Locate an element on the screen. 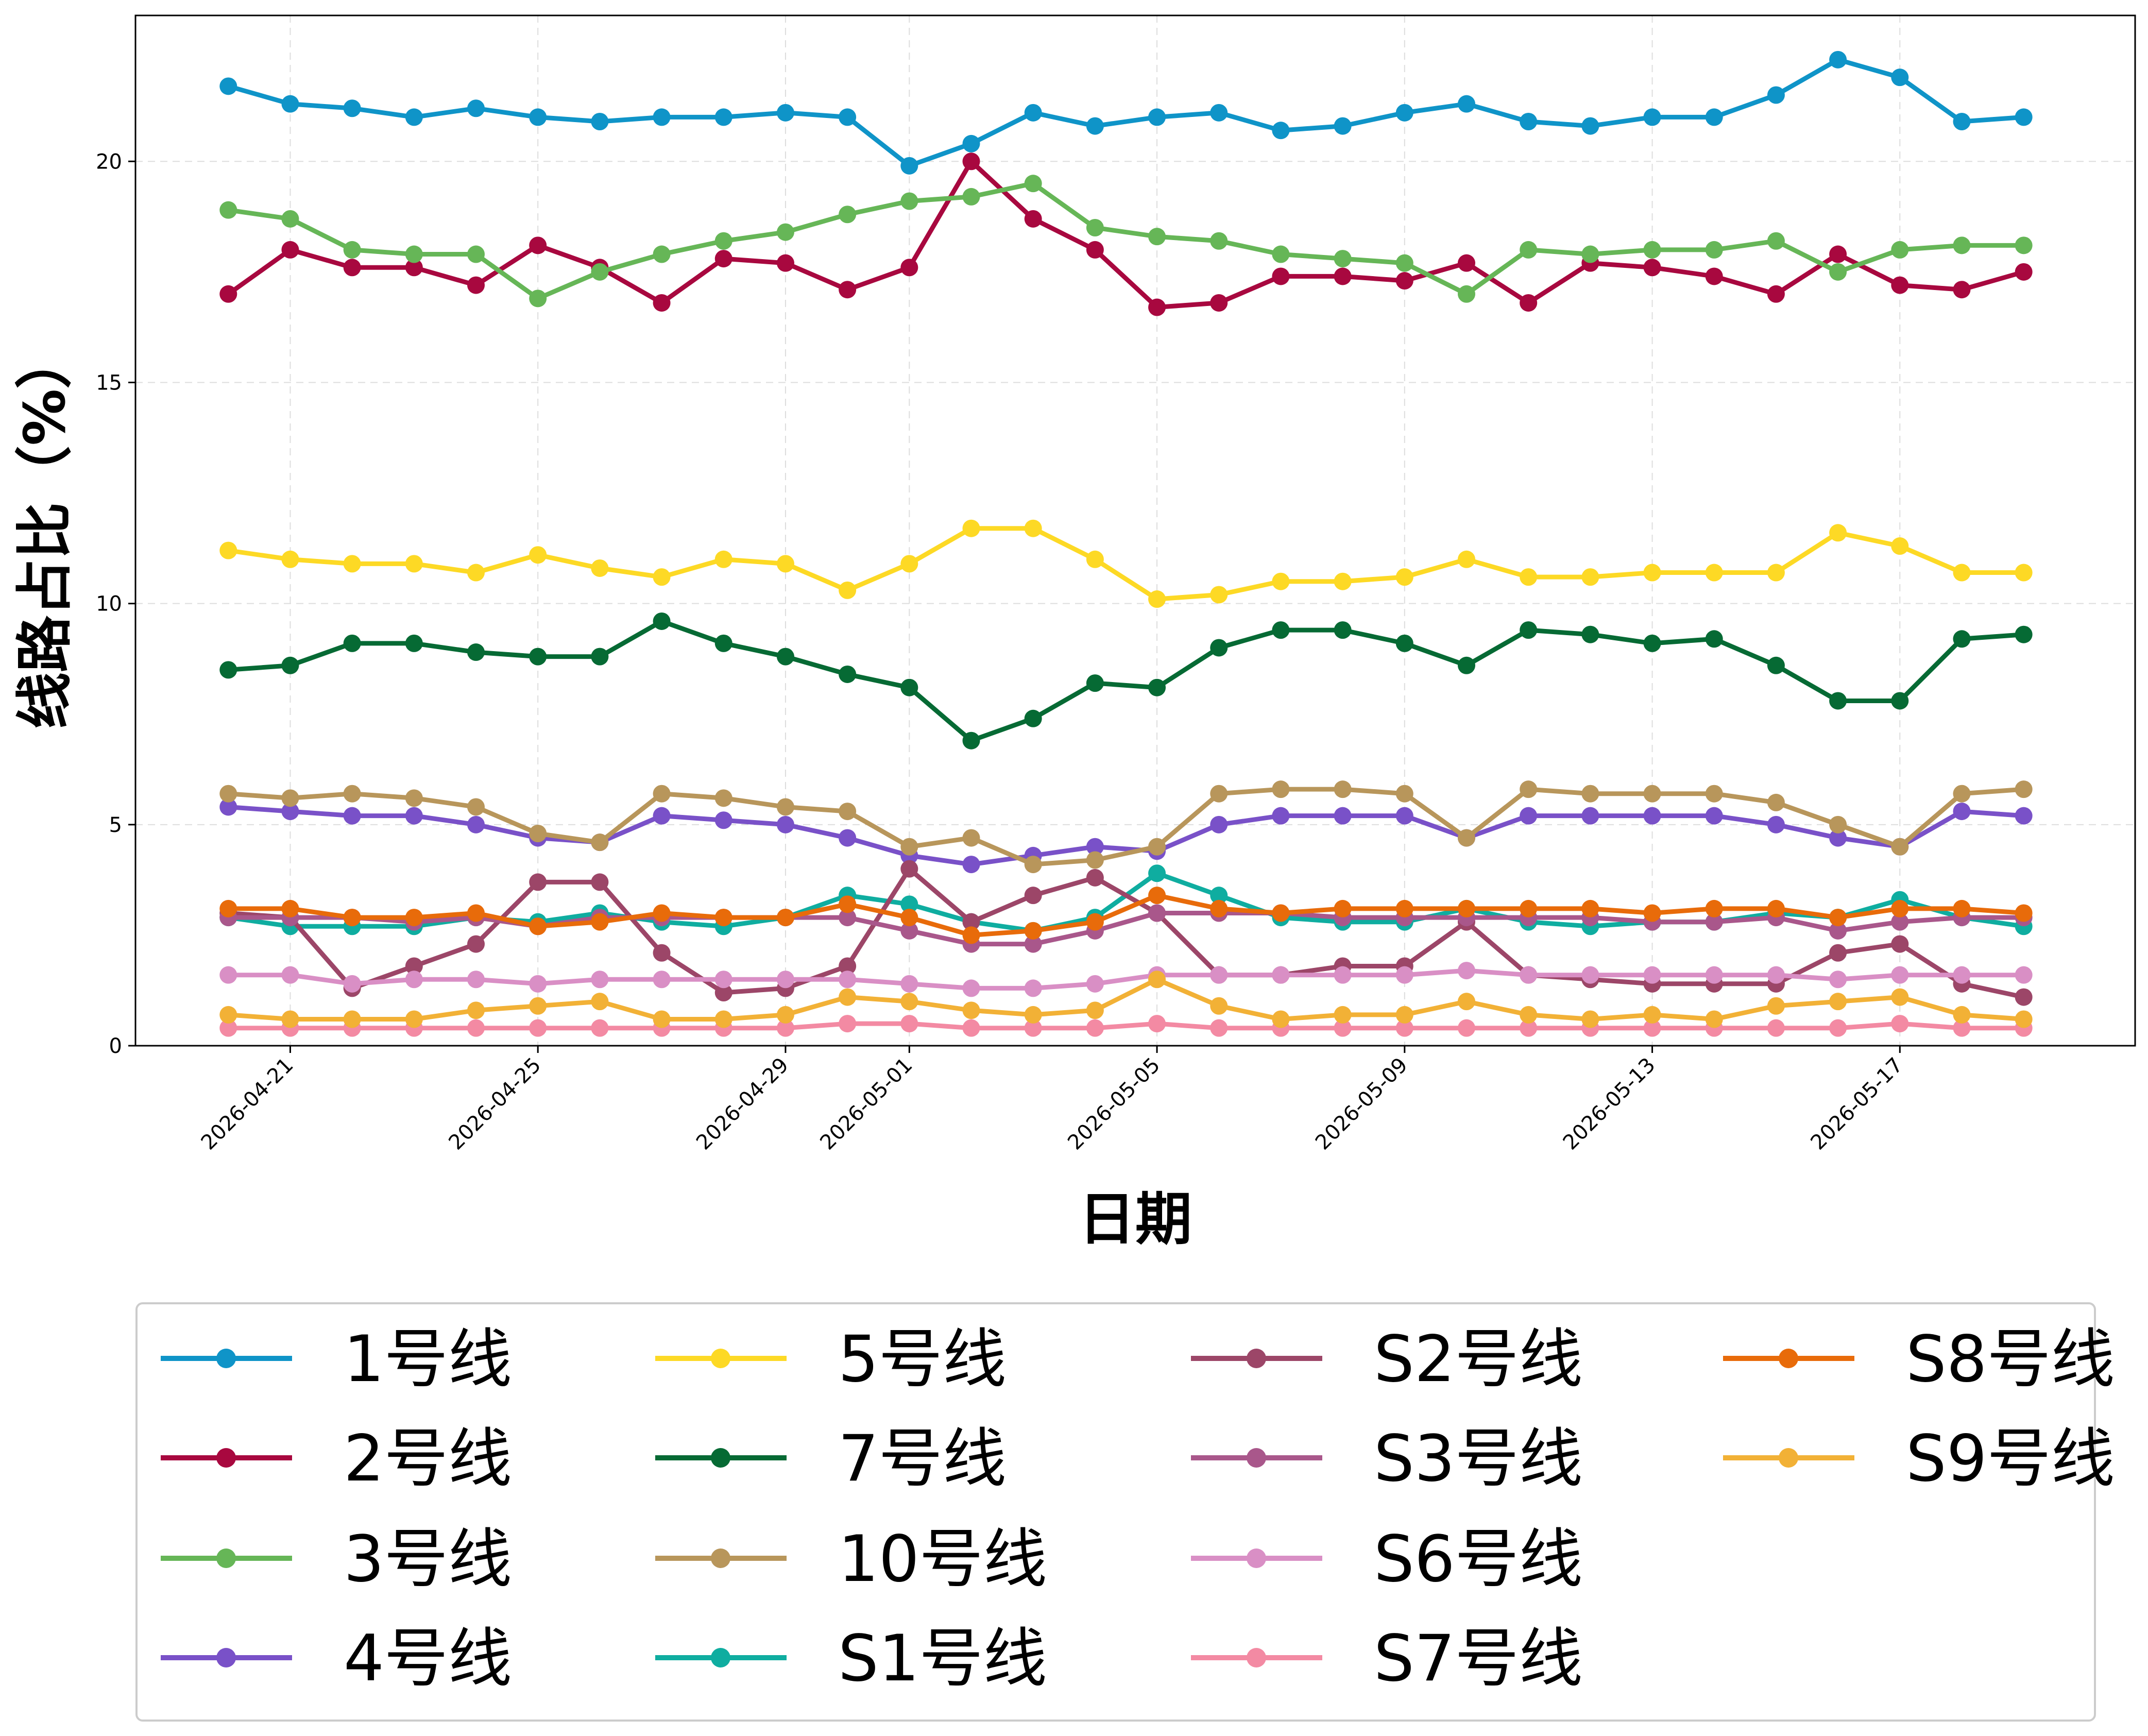 The width and height of the screenshot is (2148, 1736). legend-item: 10号线 is located at coordinates (851, 1559).